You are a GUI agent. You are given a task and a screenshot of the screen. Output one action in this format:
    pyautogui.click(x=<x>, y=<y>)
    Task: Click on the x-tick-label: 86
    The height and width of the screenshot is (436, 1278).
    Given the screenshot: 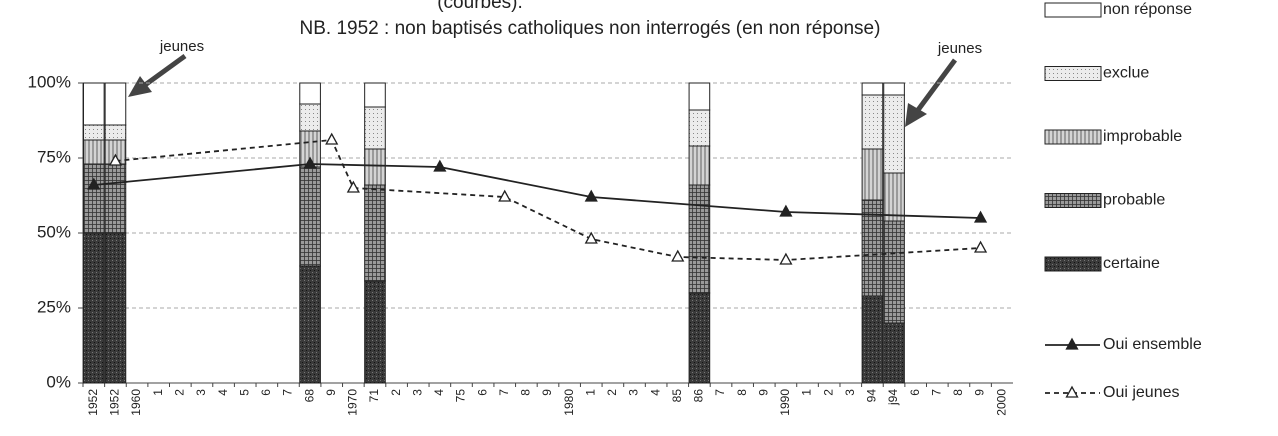 What is the action you would take?
    pyautogui.click(x=699, y=396)
    